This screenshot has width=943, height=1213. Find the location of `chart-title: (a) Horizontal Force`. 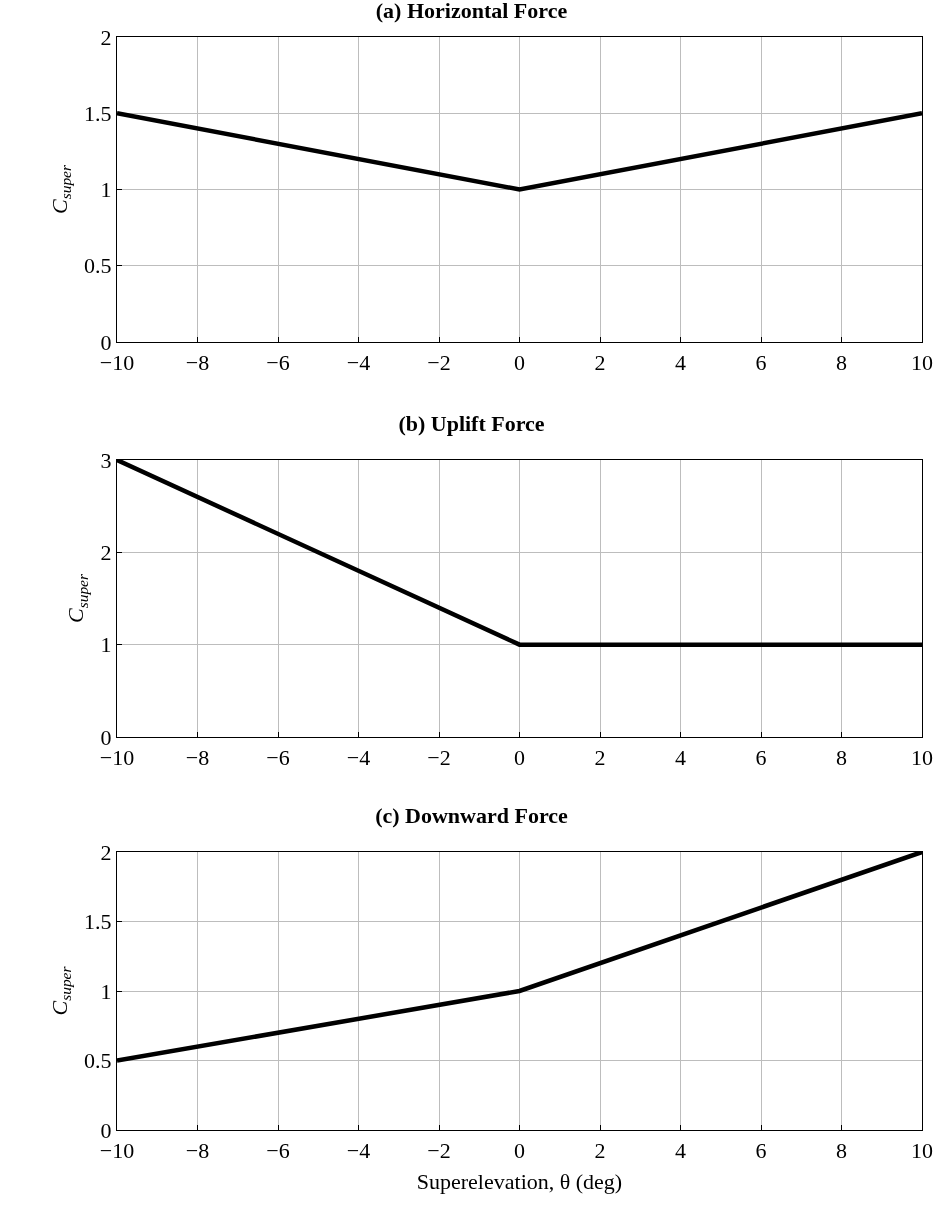

chart-title: (a) Horizontal Force is located at coordinates (471, 12).